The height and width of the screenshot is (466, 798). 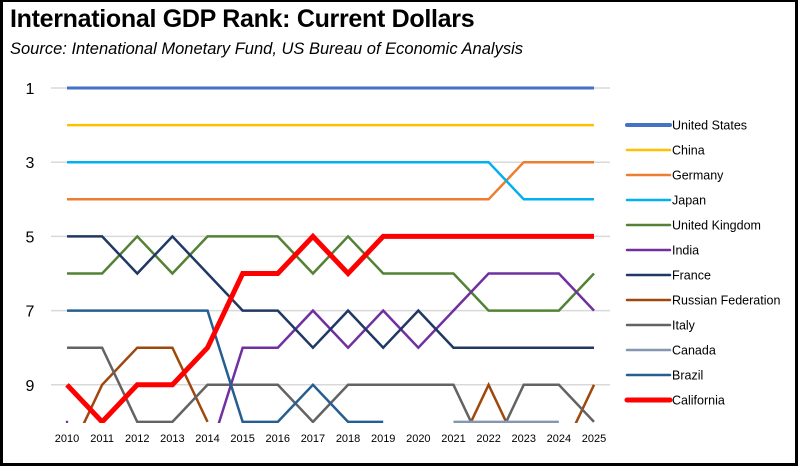 I want to click on y-axis-ticks: 1 3 5 7 9, so click(x=30, y=238).